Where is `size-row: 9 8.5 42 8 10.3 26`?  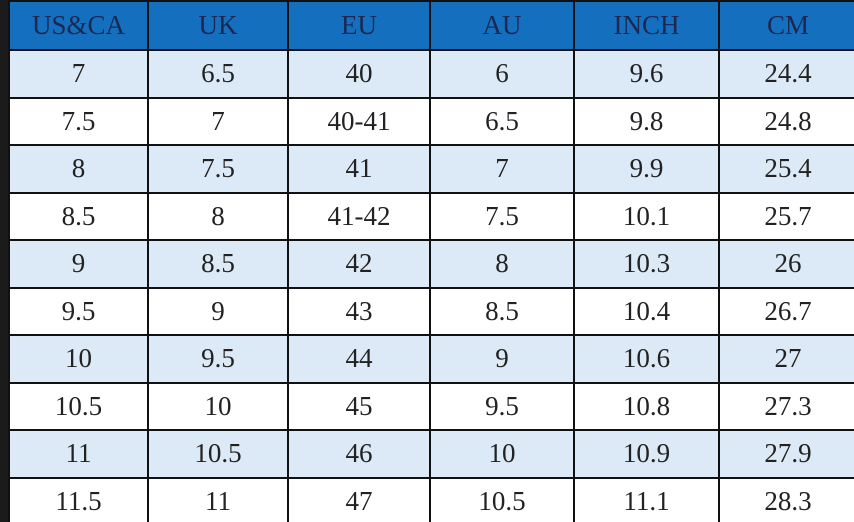 size-row: 9 8.5 42 8 10.3 26 is located at coordinates (431, 264).